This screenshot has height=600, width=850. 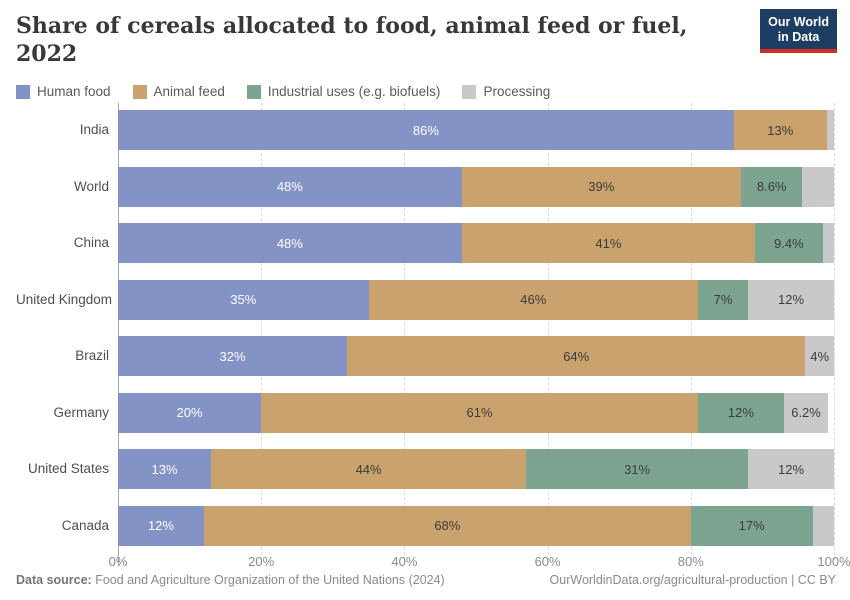 I want to click on country-label: United Kingdom, so click(x=64, y=299).